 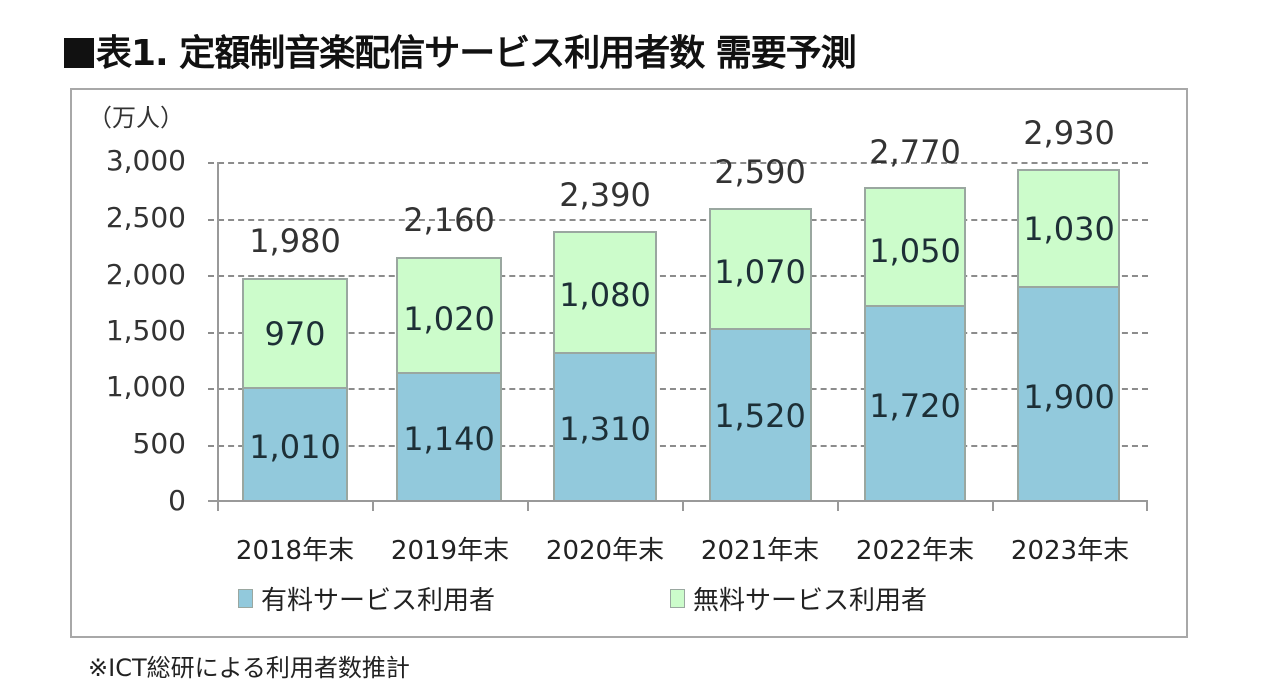 I want to click on bar-paid-2023, so click(x=1068, y=394).